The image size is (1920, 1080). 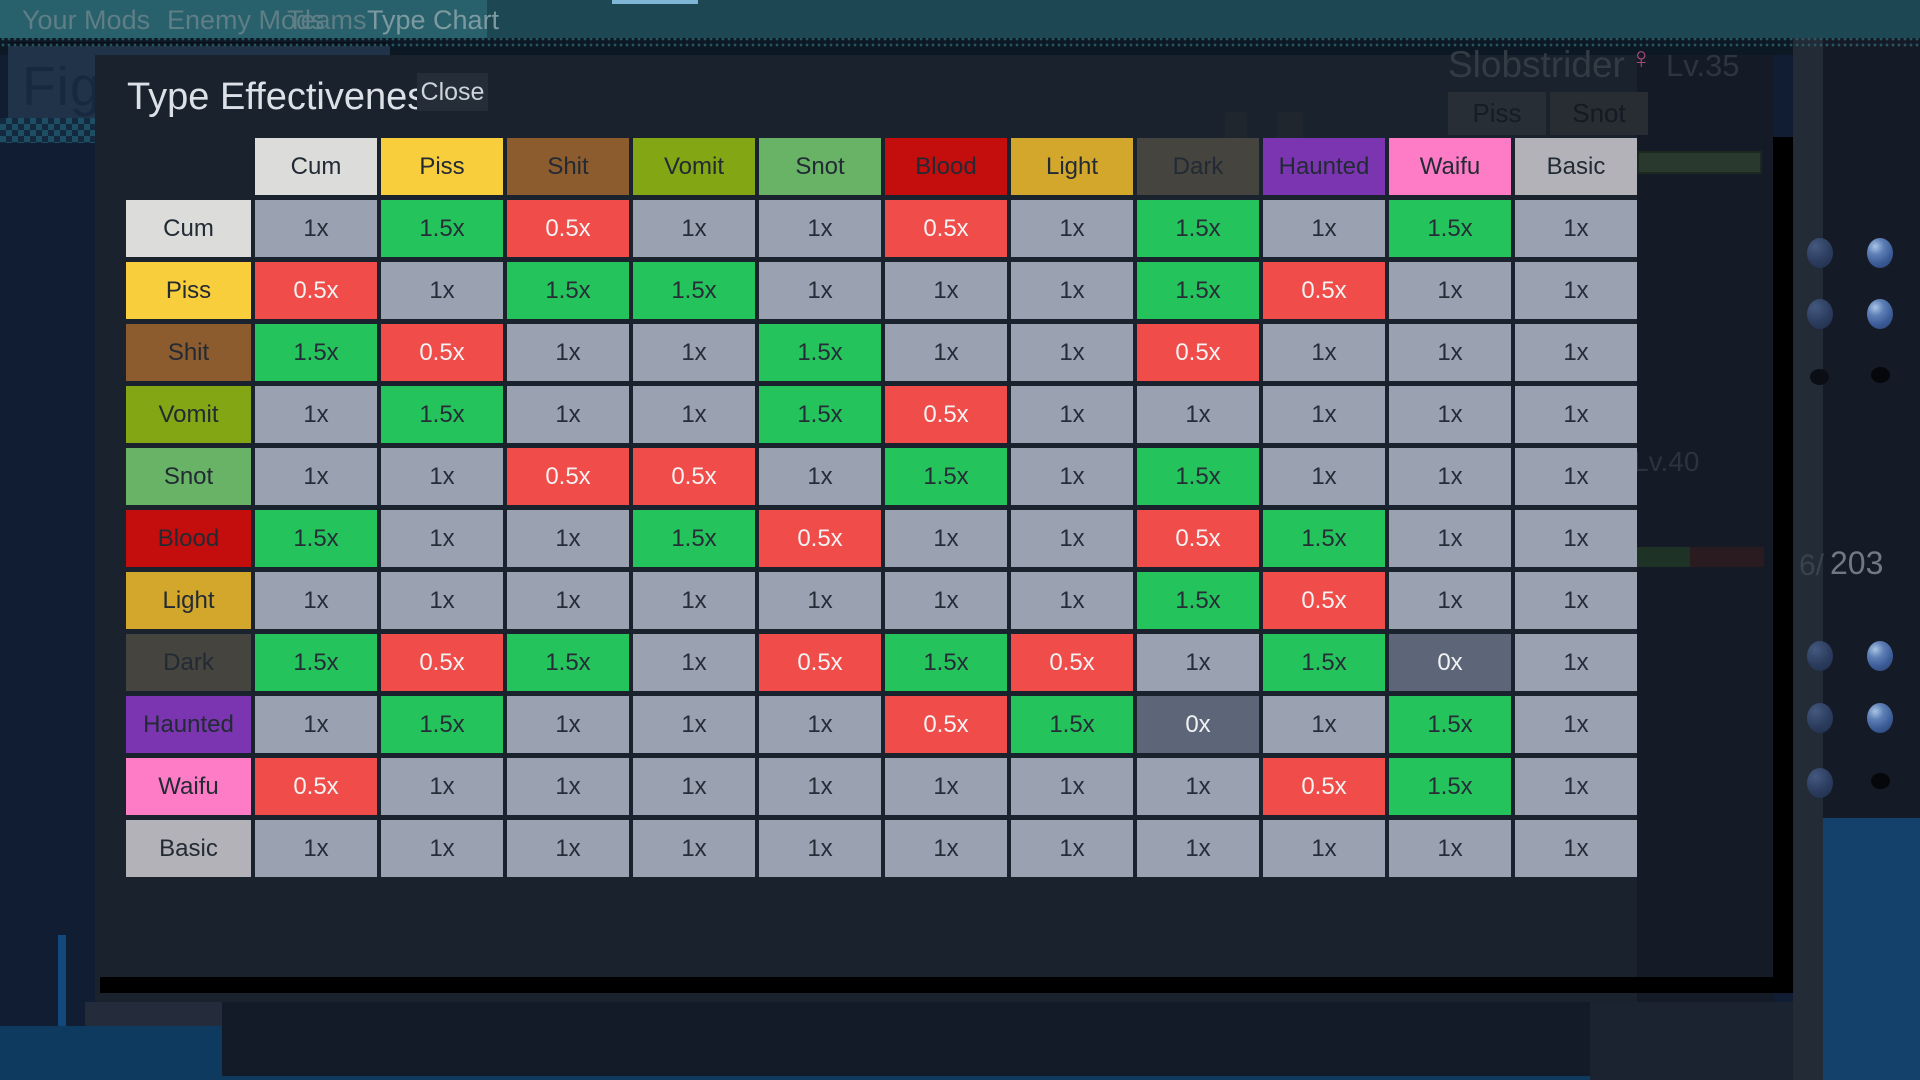 I want to click on type-cell-shit-vs-piss: 0.5x, so click(x=442, y=352).